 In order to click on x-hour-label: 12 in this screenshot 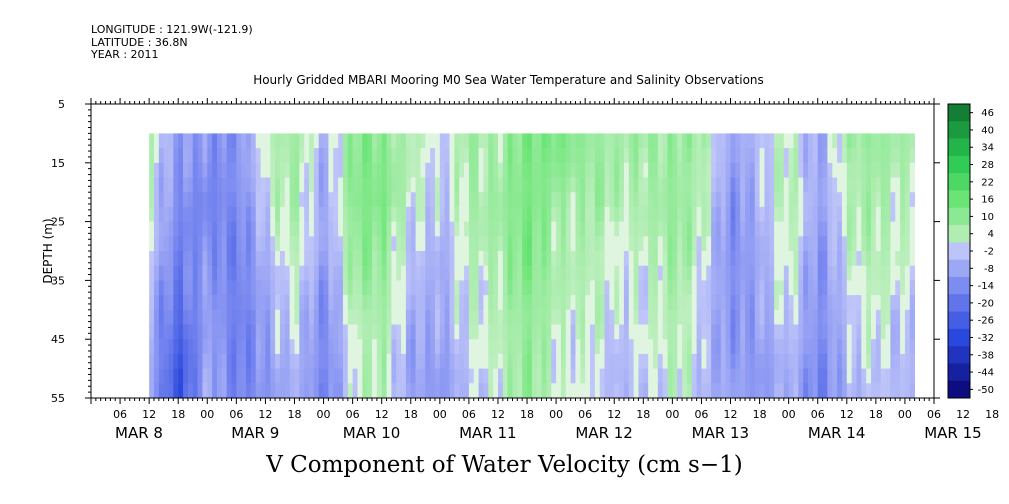, I will do `click(498, 414)`.